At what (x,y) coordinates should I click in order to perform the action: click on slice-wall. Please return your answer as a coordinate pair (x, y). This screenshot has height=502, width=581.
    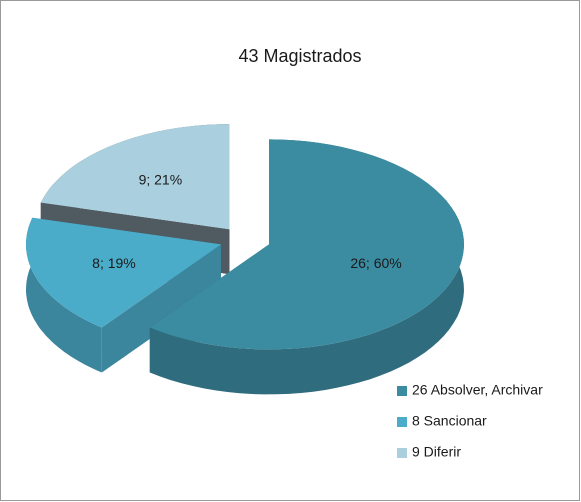
    Looking at the image, I should click on (64, 295).